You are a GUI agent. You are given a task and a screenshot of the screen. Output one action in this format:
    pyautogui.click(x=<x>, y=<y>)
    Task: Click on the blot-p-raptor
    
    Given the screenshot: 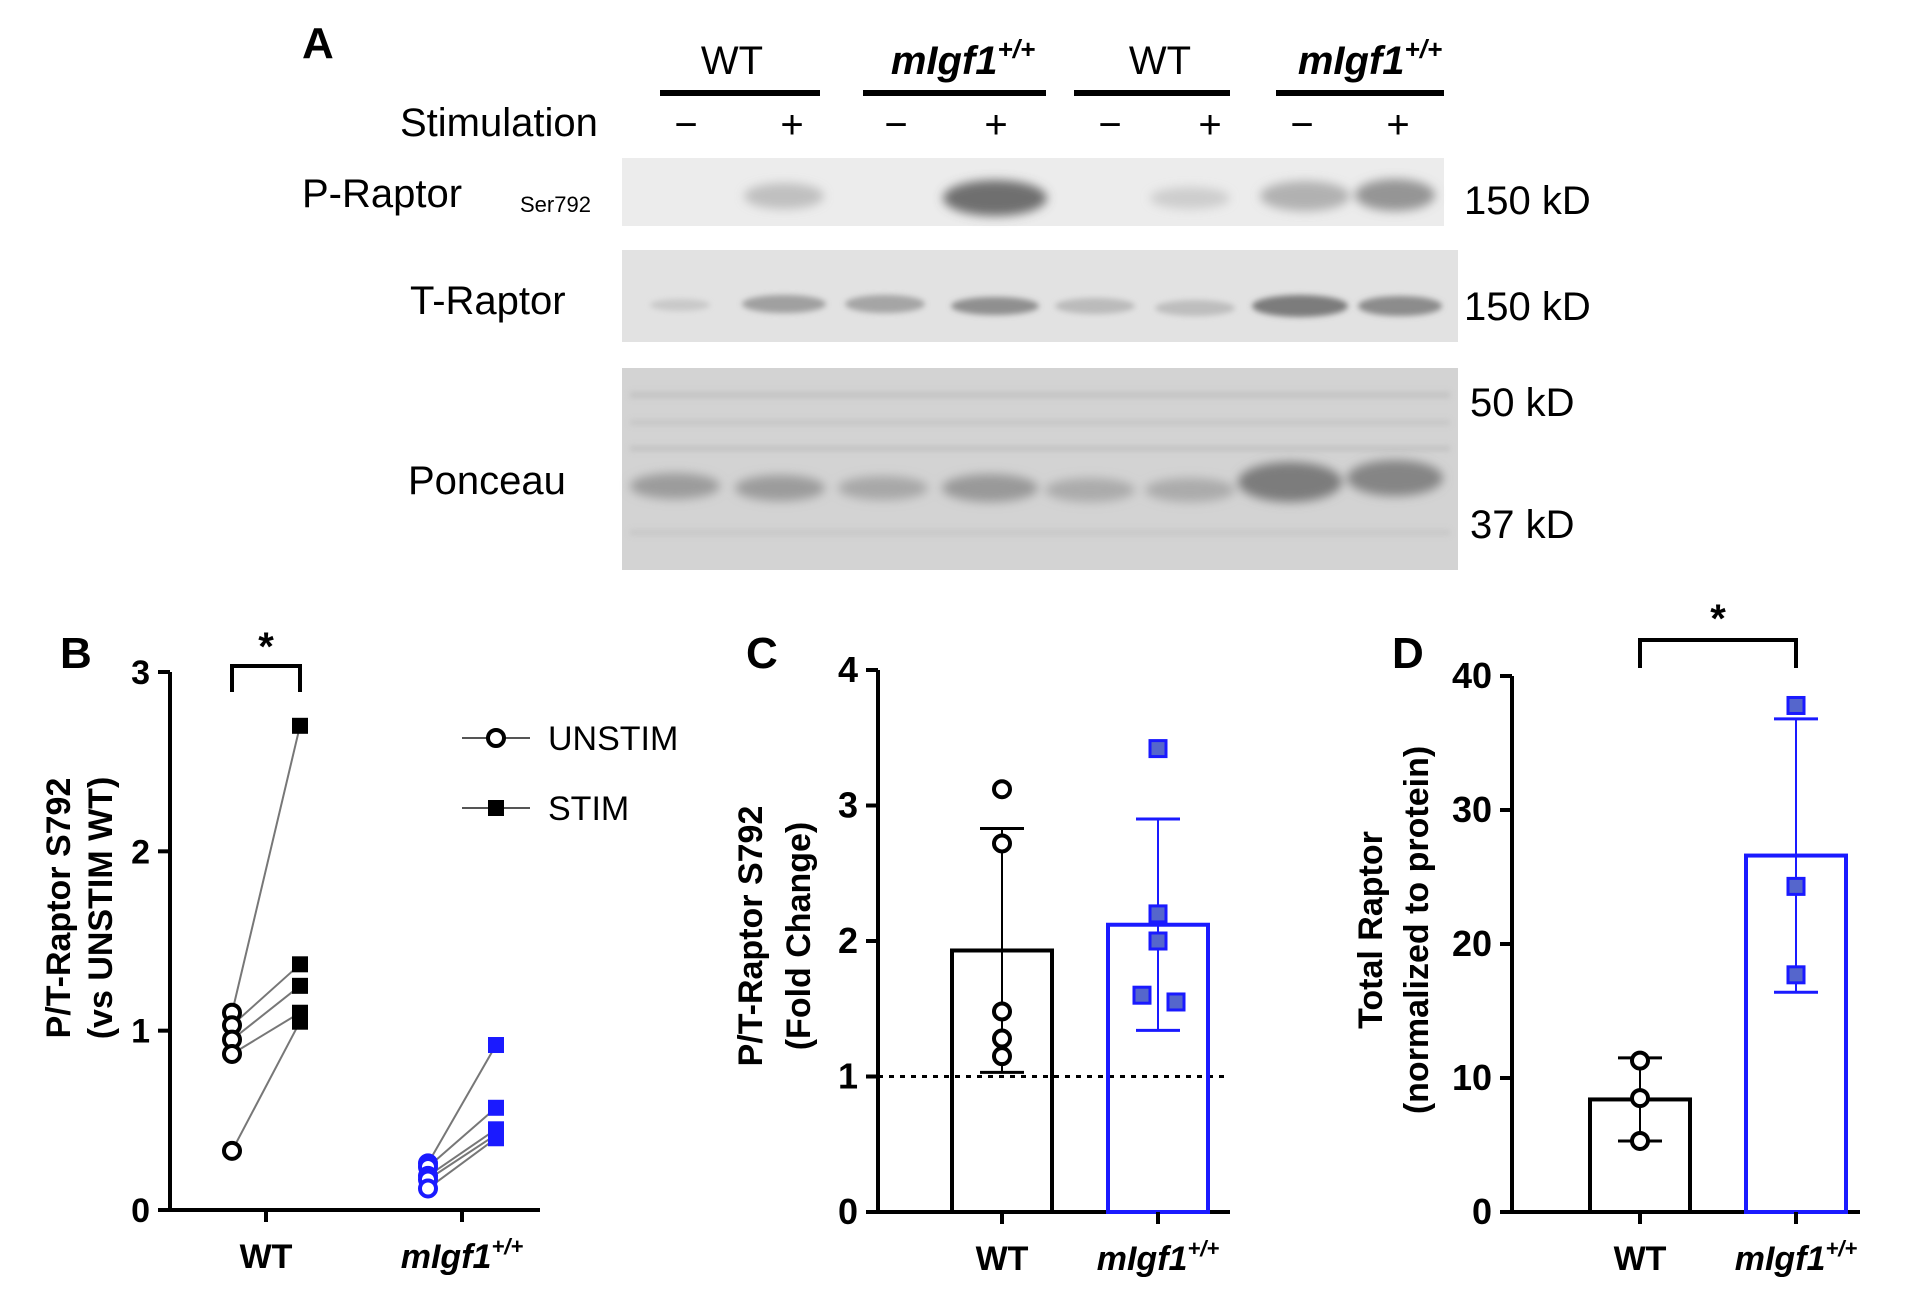 What is the action you would take?
    pyautogui.click(x=1033, y=192)
    